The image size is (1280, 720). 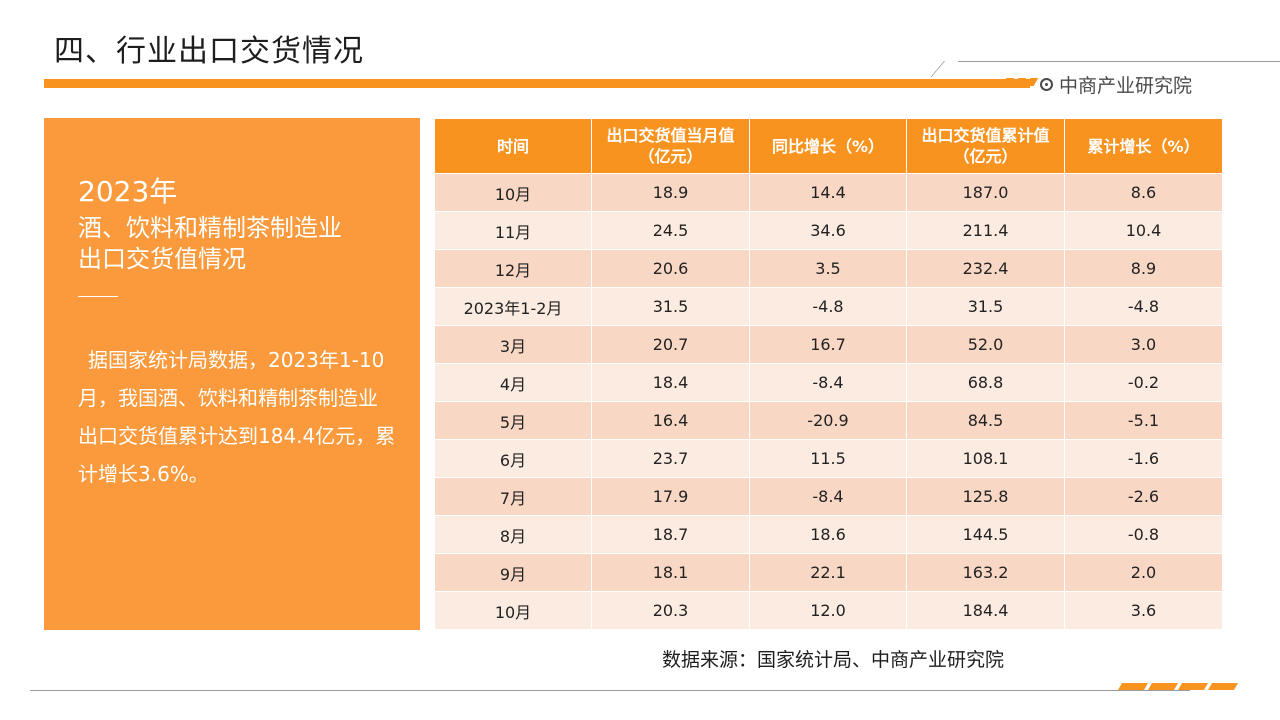 I want to click on cell-monthly-value: 18.1, so click(x=670, y=572).